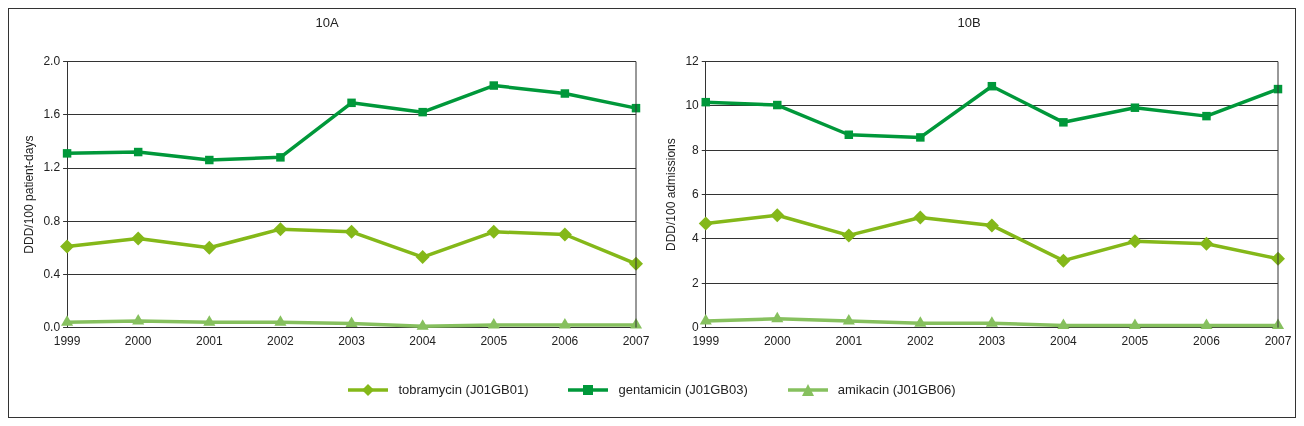 This screenshot has height=426, width=1304. What do you see at coordinates (683, 389) in the screenshot?
I see `legend-label: gentamicin (J01GB03)` at bounding box center [683, 389].